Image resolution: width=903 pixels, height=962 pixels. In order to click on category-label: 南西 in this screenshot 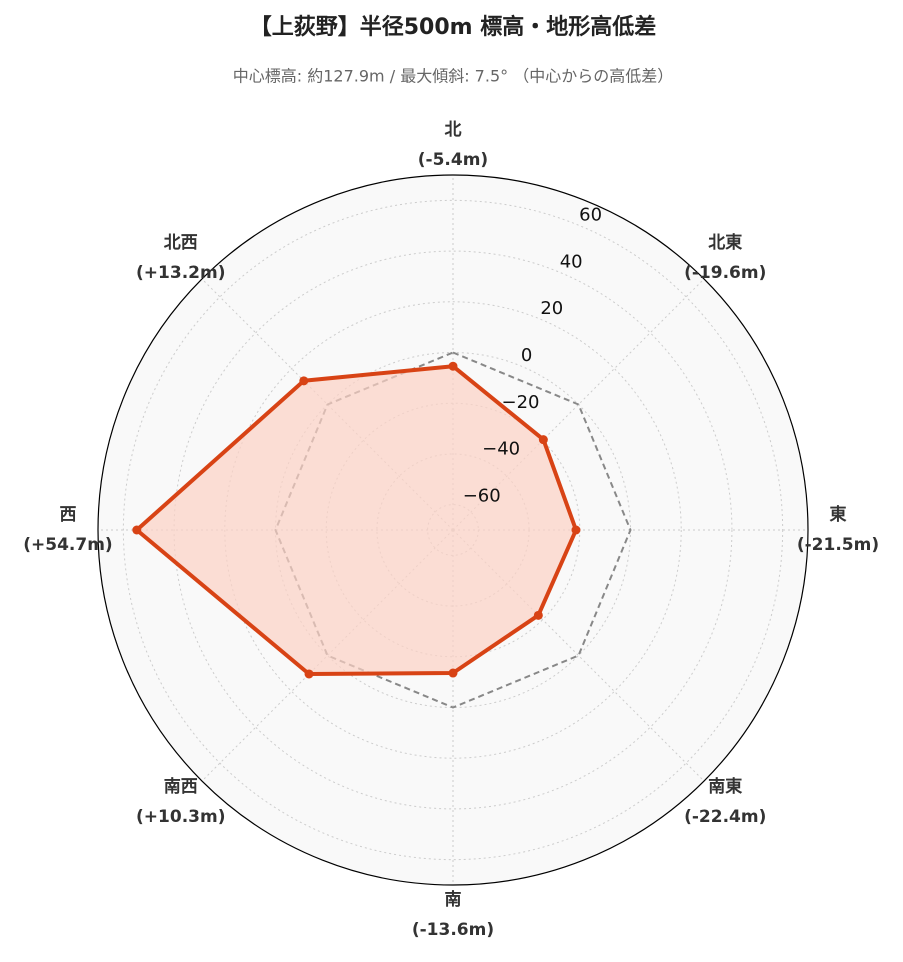, I will do `click(181, 786)`.